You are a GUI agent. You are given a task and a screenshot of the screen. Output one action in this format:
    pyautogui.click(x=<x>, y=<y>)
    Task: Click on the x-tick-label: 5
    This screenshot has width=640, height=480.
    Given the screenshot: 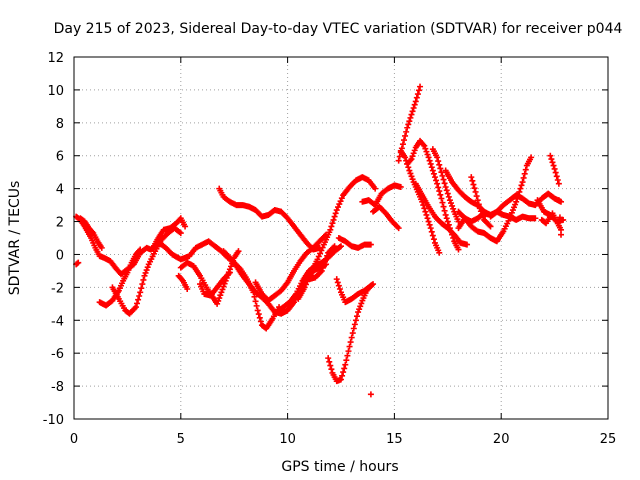 What is the action you would take?
    pyautogui.click(x=181, y=439)
    